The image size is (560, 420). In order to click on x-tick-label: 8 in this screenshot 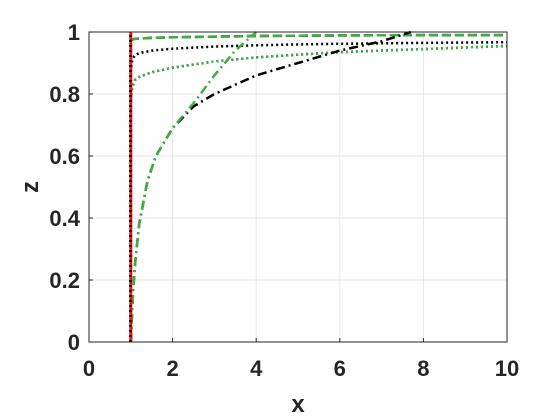, I will do `click(423, 368)`.